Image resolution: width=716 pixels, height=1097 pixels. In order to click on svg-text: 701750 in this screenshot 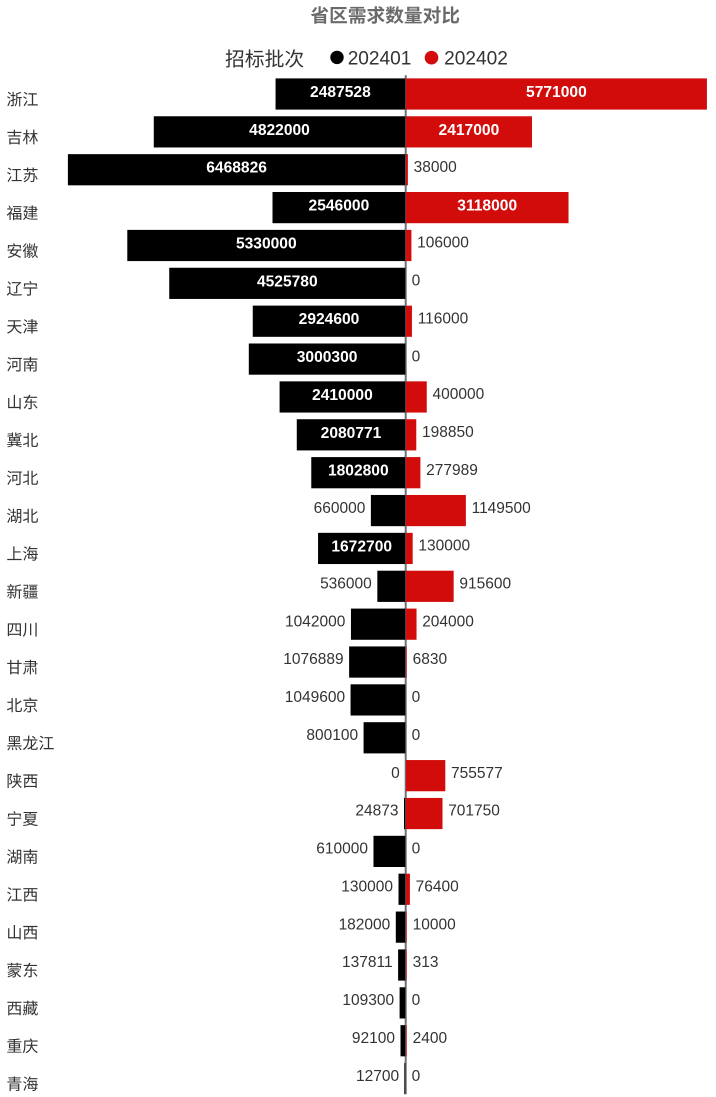, I will do `click(474, 811)`.